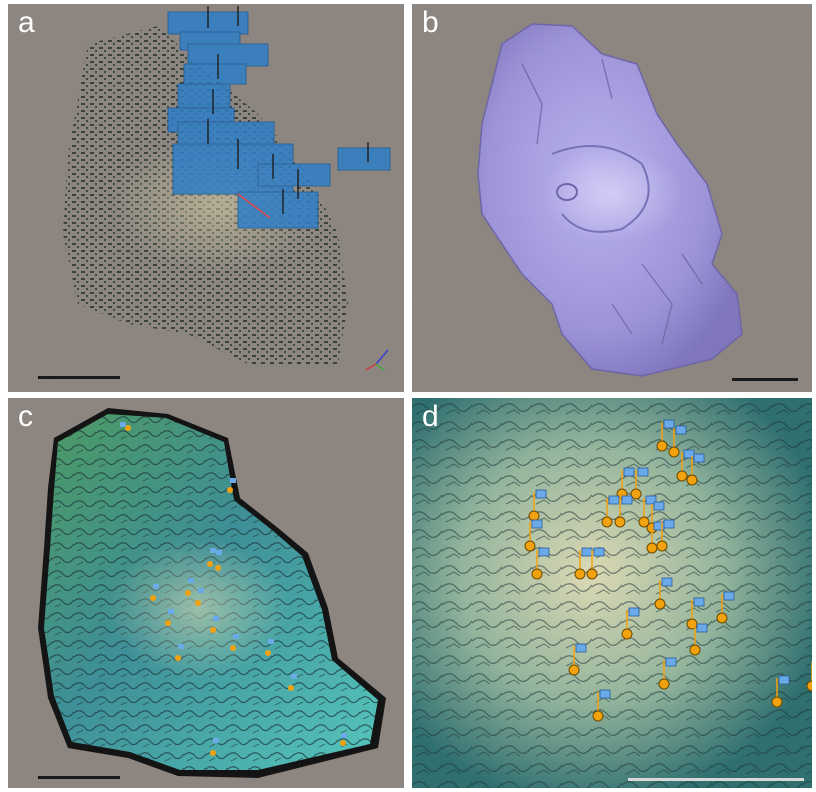  What do you see at coordinates (279, 120) in the screenshot?
I see `camera-plane-icon` at bounding box center [279, 120].